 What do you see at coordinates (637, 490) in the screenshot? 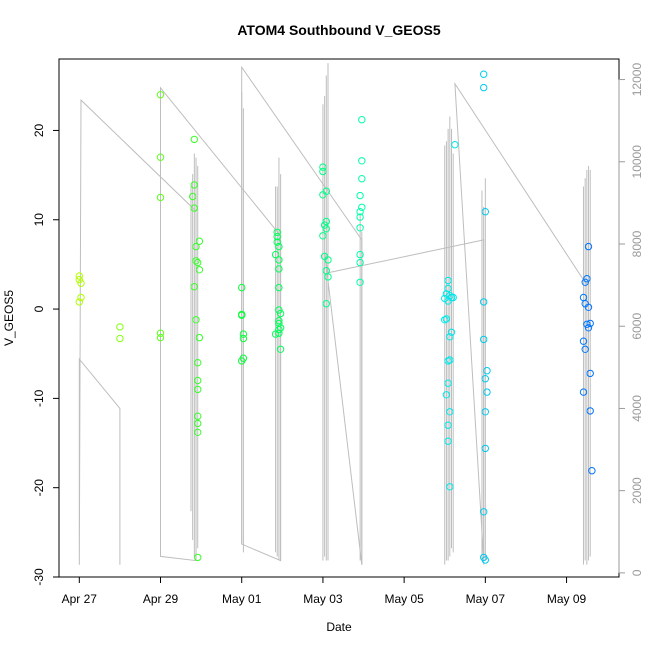
I see `y2-tick-label: 2000` at bounding box center [637, 490].